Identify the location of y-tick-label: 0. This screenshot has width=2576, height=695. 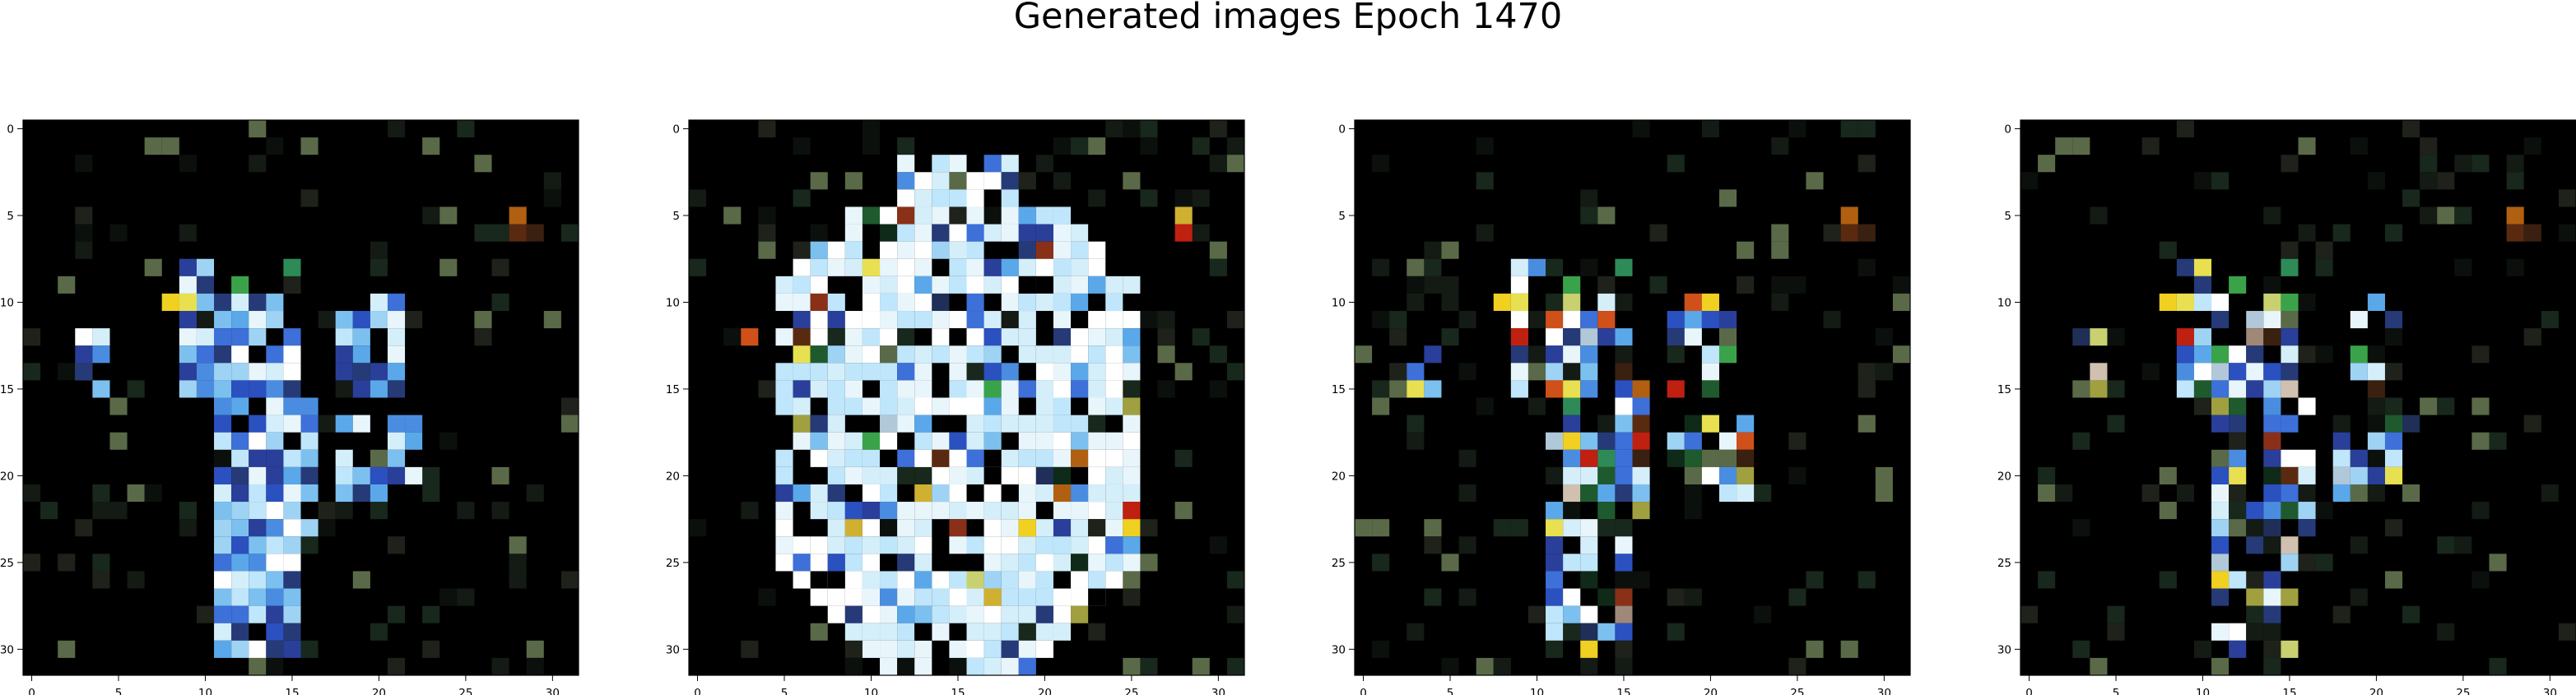
(10, 130).